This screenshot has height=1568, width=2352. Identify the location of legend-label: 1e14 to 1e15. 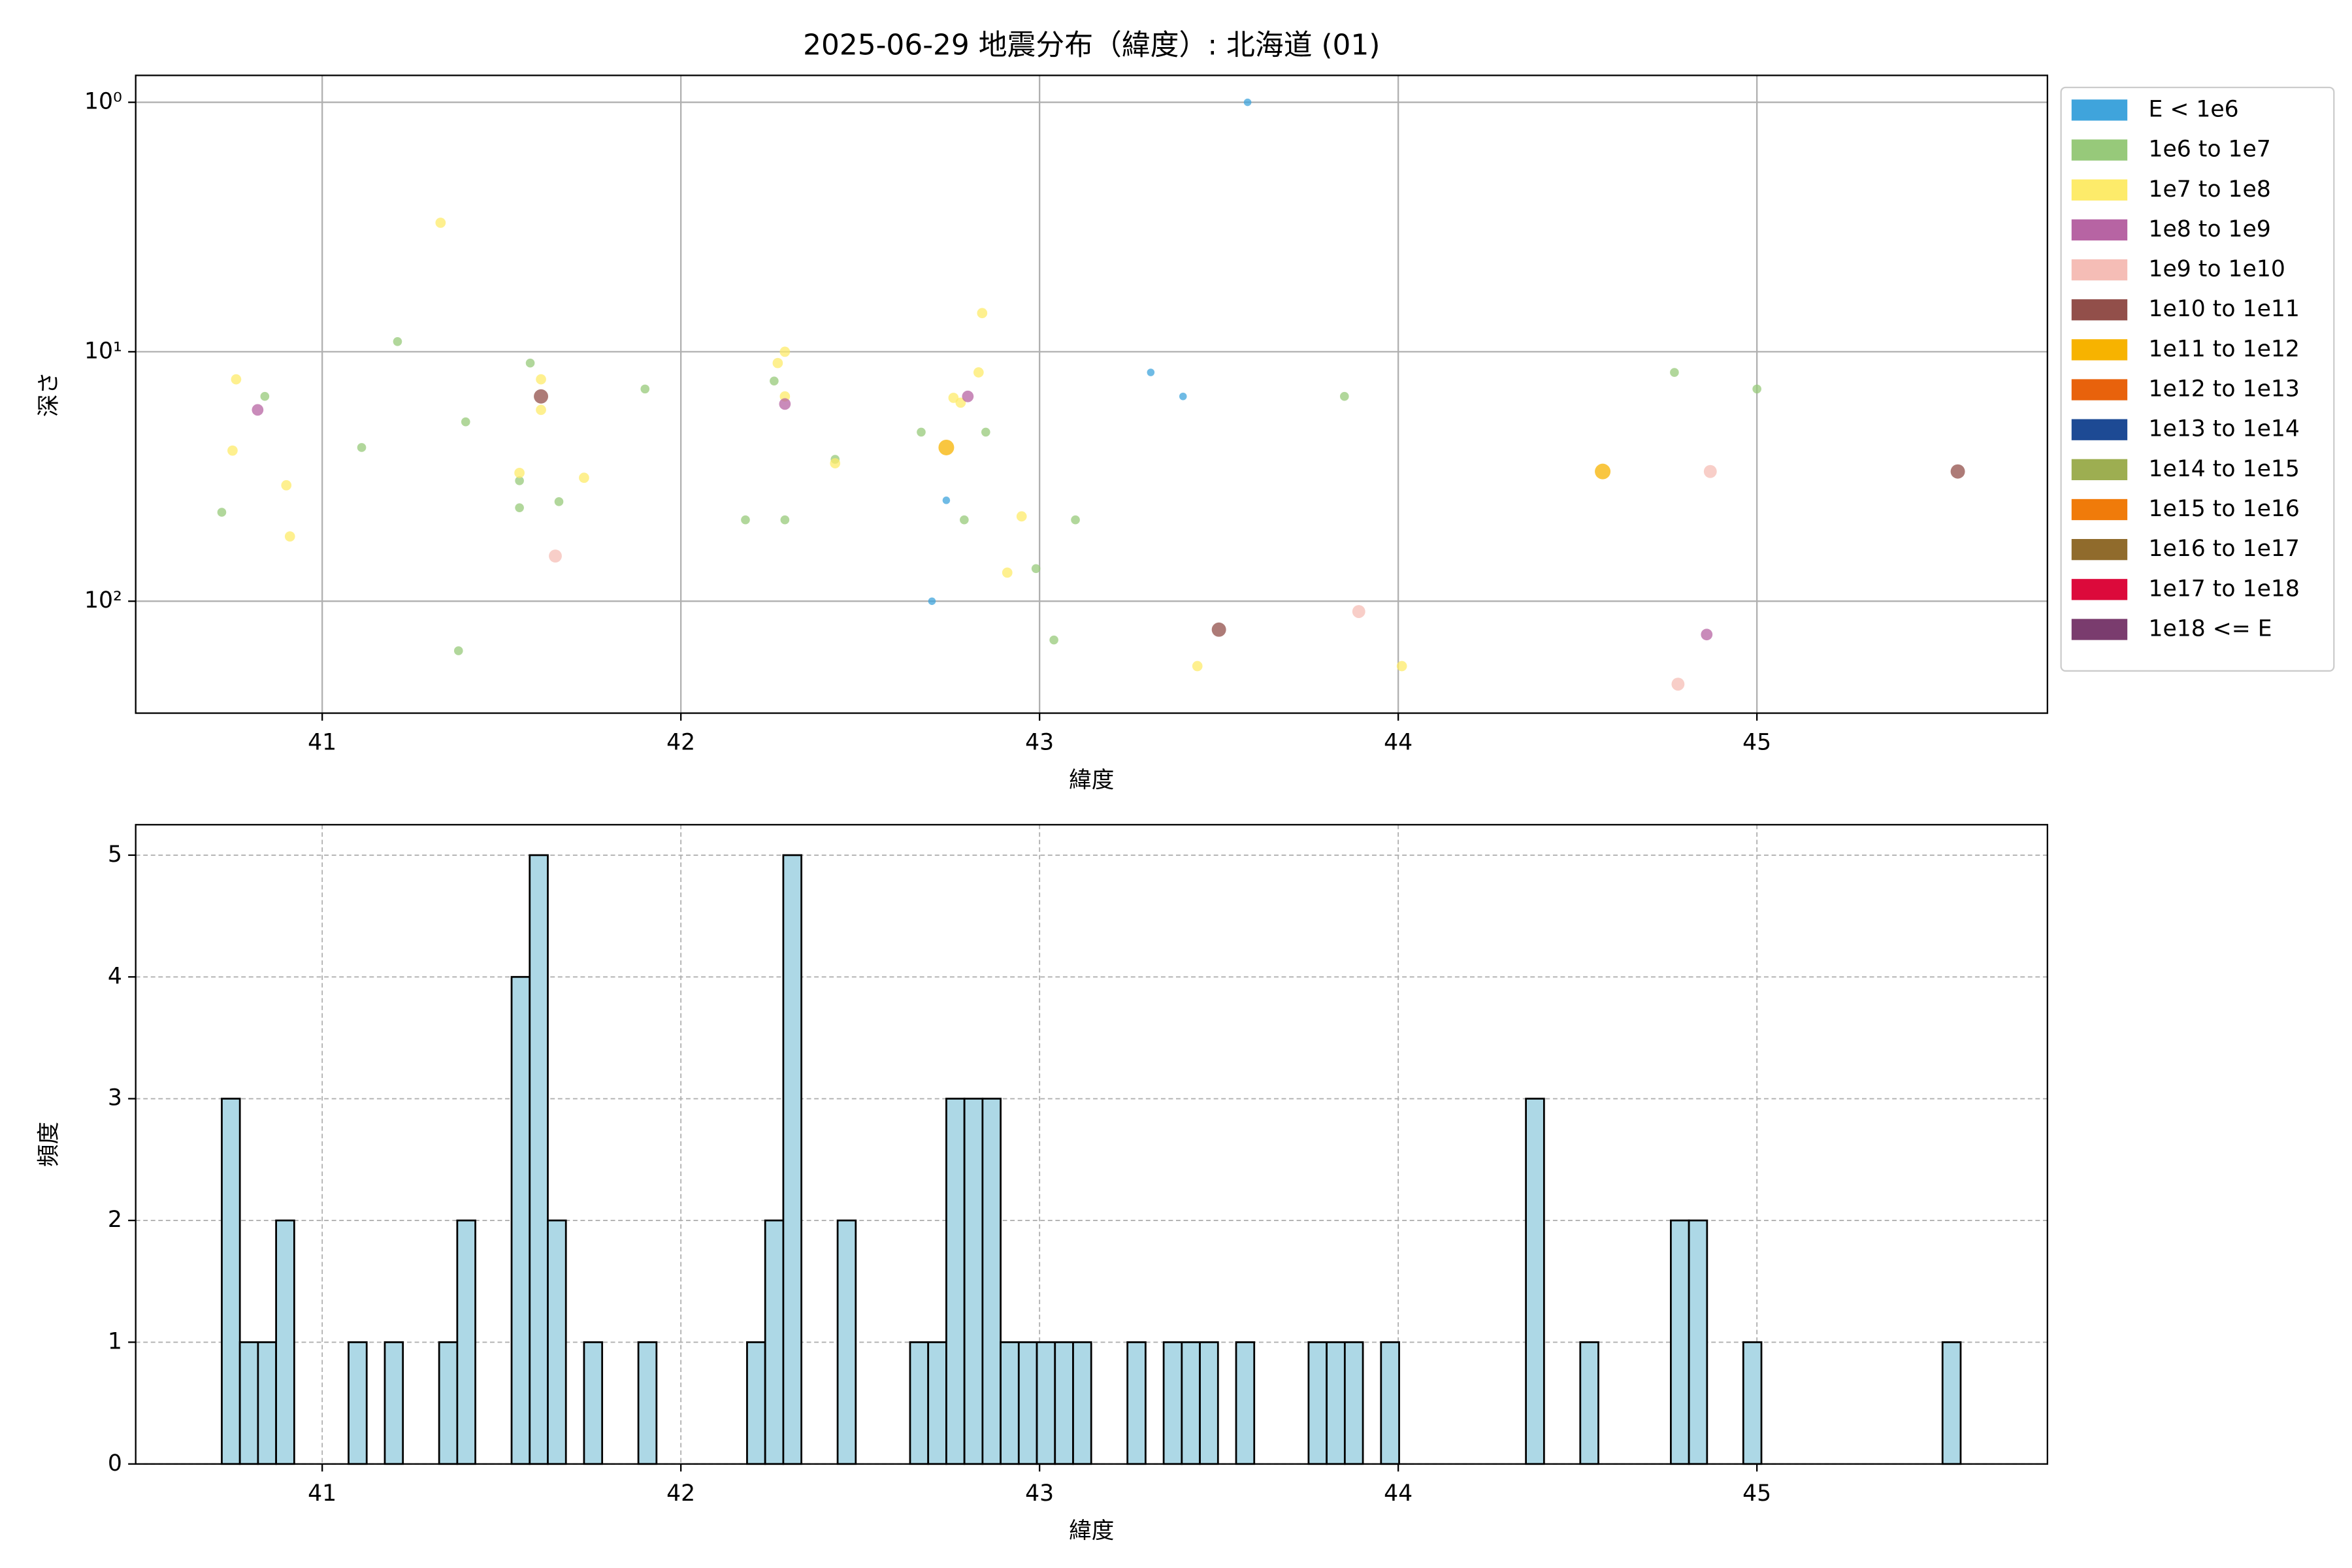
(2223, 469).